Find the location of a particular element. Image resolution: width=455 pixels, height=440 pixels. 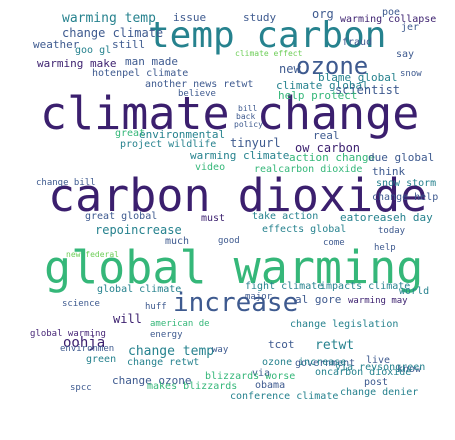

word: spcc is located at coordinates (81, 388).